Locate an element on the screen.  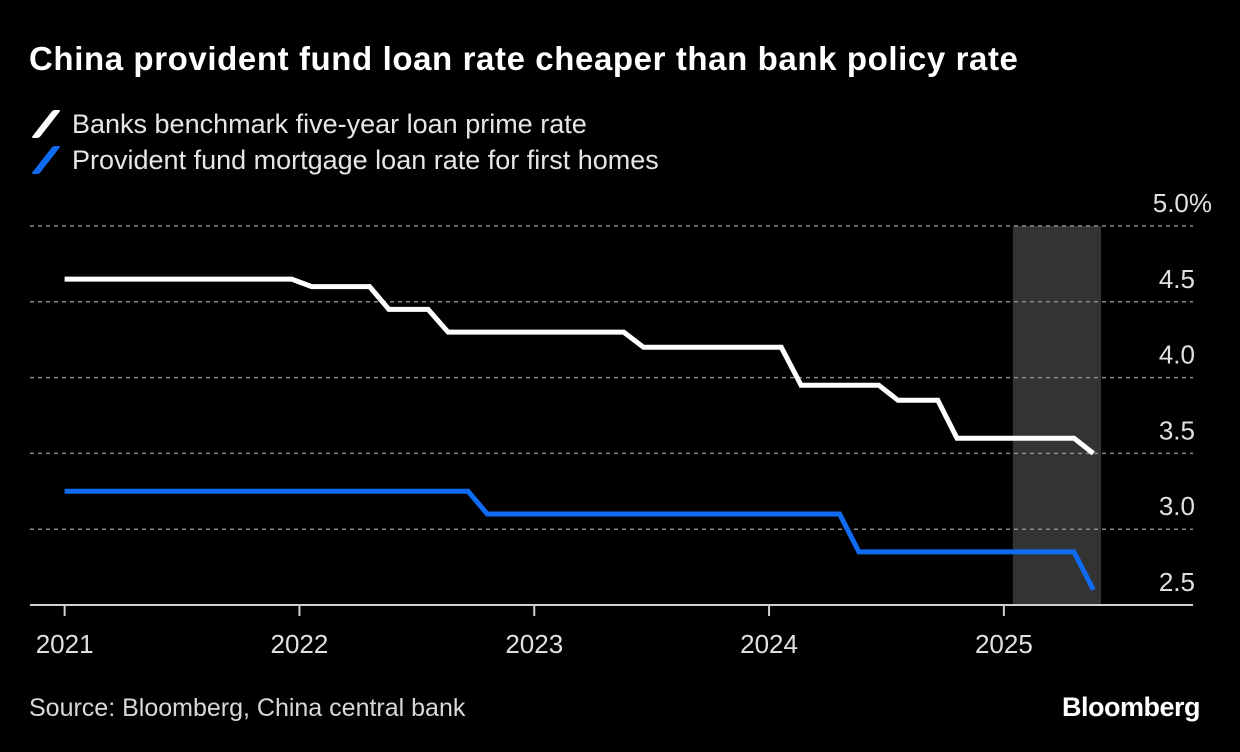
x-tick-label: 2021 is located at coordinates (65, 644).